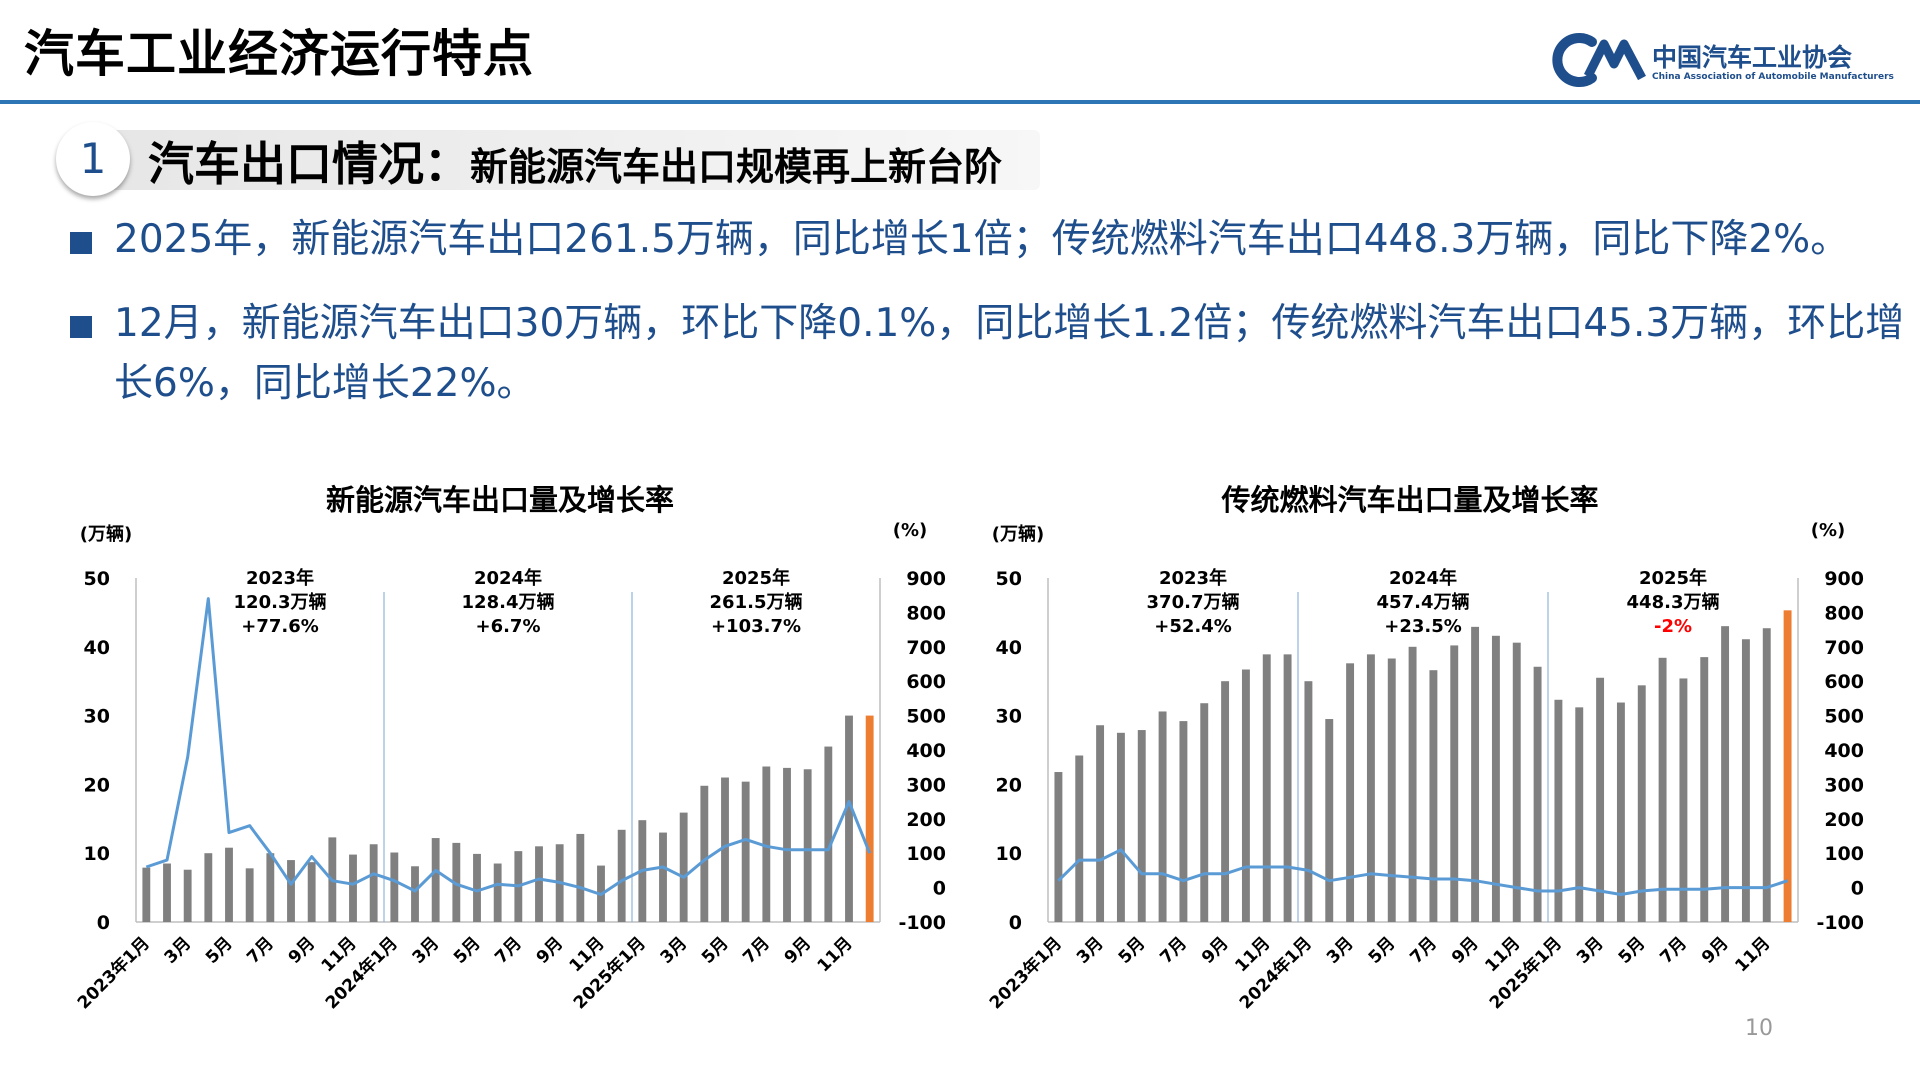 Image resolution: width=1920 pixels, height=1080 pixels. What do you see at coordinates (1673, 626) in the screenshot?
I see `annotation-growth: -2%` at bounding box center [1673, 626].